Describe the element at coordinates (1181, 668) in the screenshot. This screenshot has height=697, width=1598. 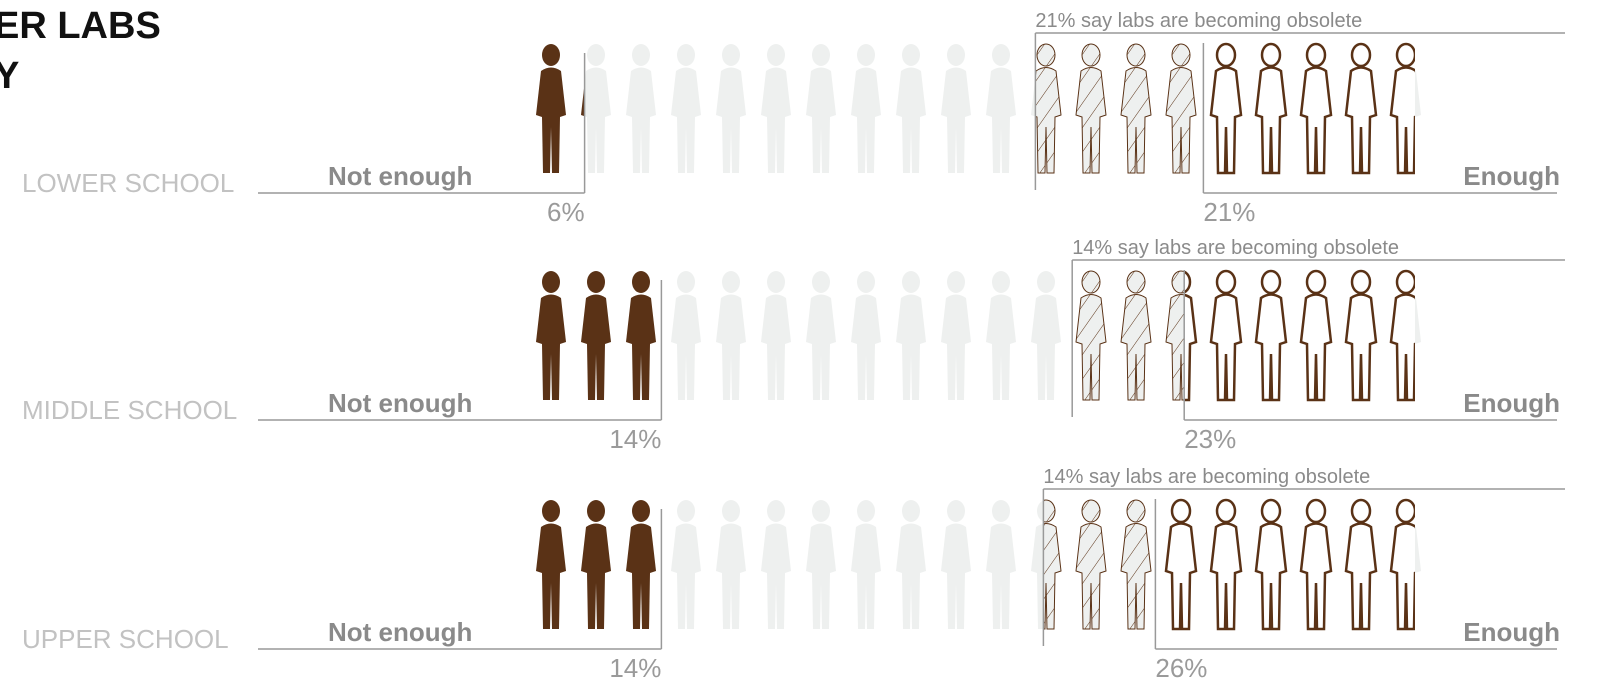
I see `value-label: 26%` at that location.